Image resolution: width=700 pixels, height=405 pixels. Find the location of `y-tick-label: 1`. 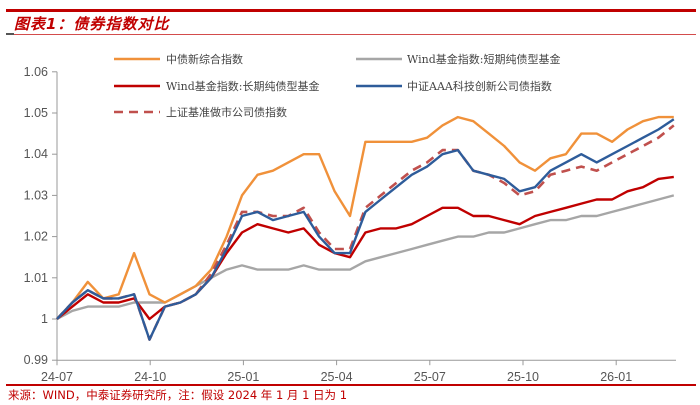

y-tick-label: 1 is located at coordinates (44, 319).